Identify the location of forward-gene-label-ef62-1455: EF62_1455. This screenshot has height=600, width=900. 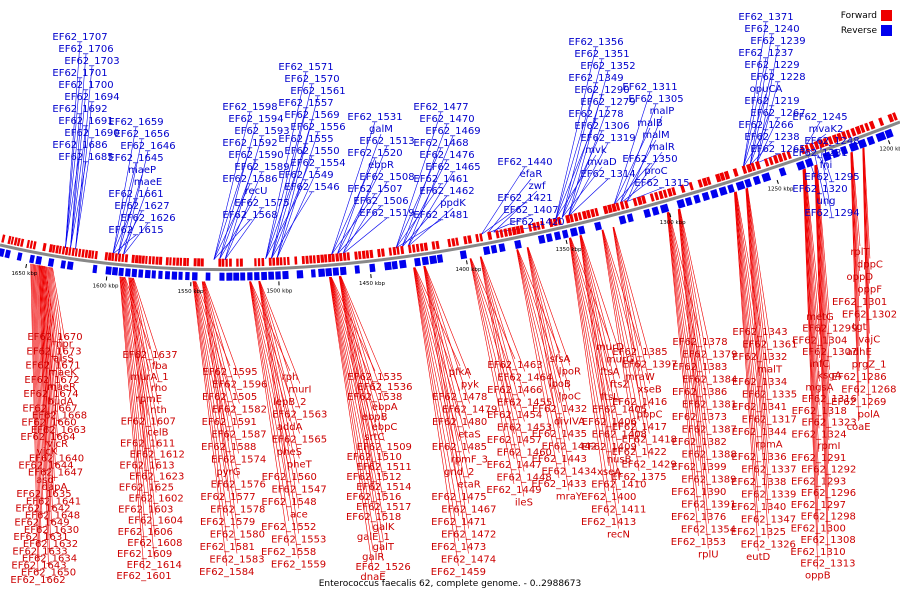
(524, 403).